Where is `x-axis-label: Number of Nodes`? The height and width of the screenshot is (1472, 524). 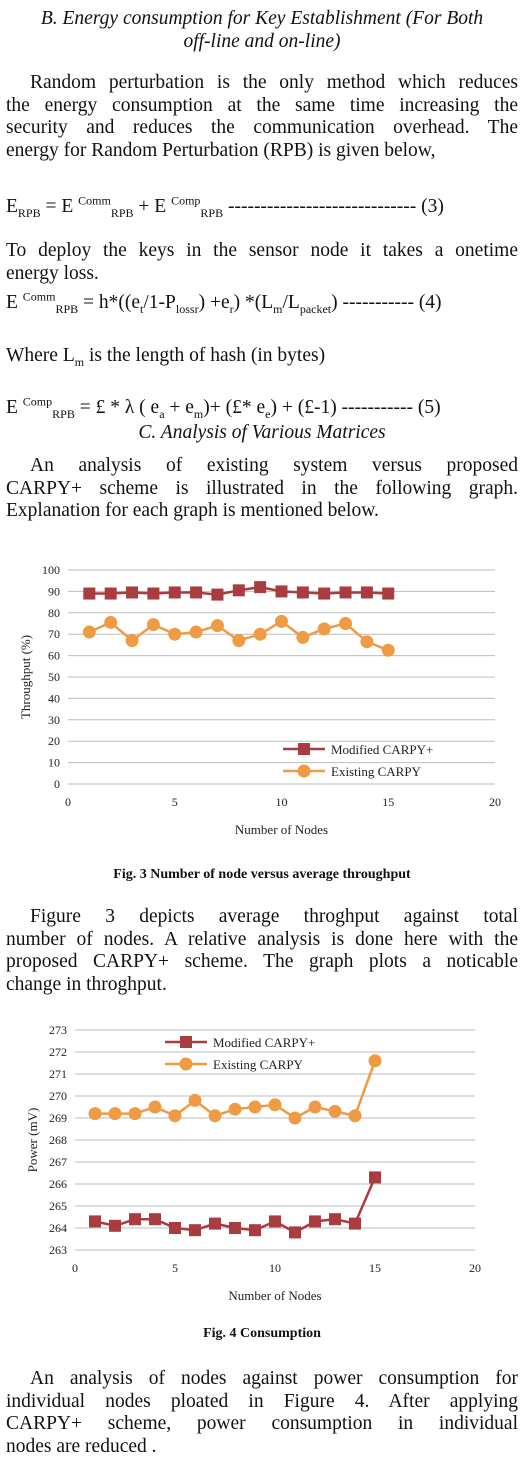 x-axis-label: Number of Nodes is located at coordinates (274, 1295).